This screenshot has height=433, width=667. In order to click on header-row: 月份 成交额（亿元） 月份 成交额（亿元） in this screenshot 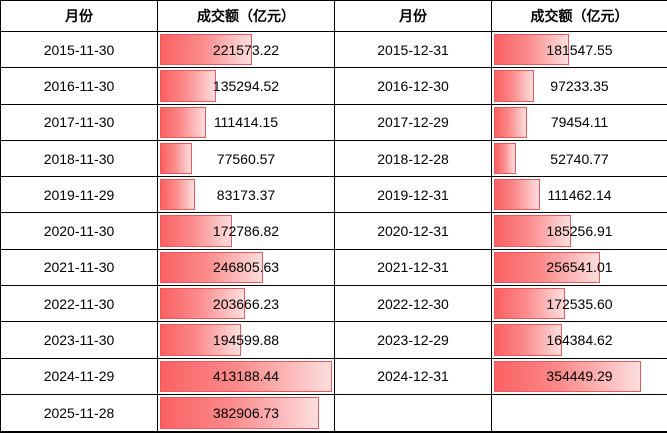, I will do `click(333, 16)`.